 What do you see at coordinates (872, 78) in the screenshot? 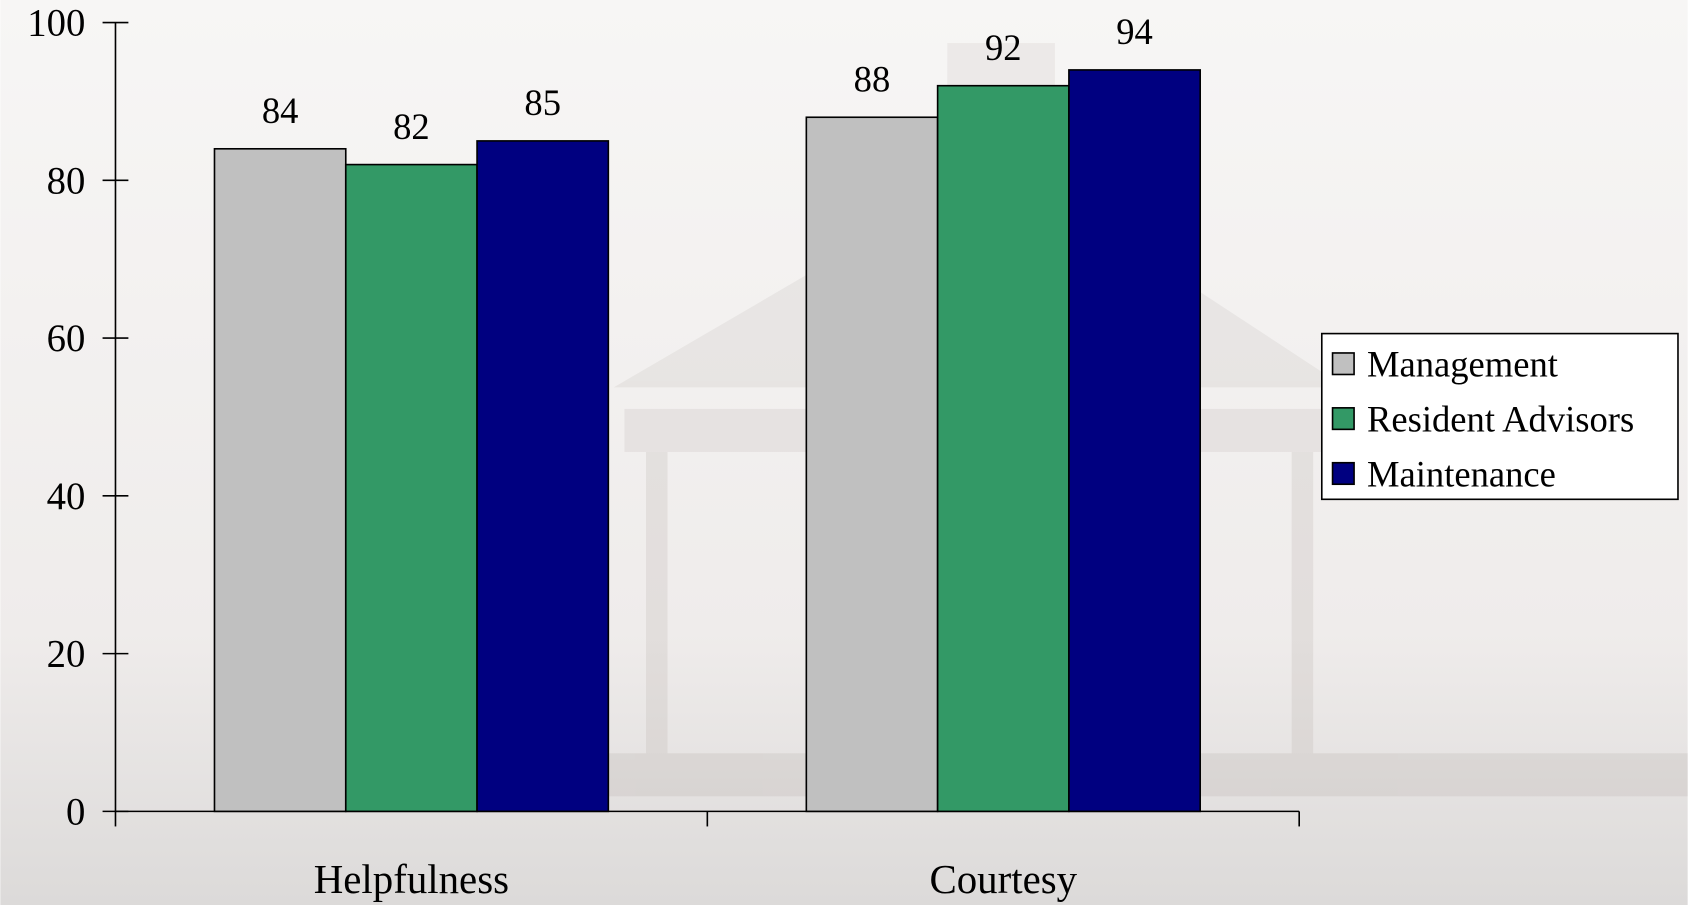
I see `data-label: 88` at bounding box center [872, 78].